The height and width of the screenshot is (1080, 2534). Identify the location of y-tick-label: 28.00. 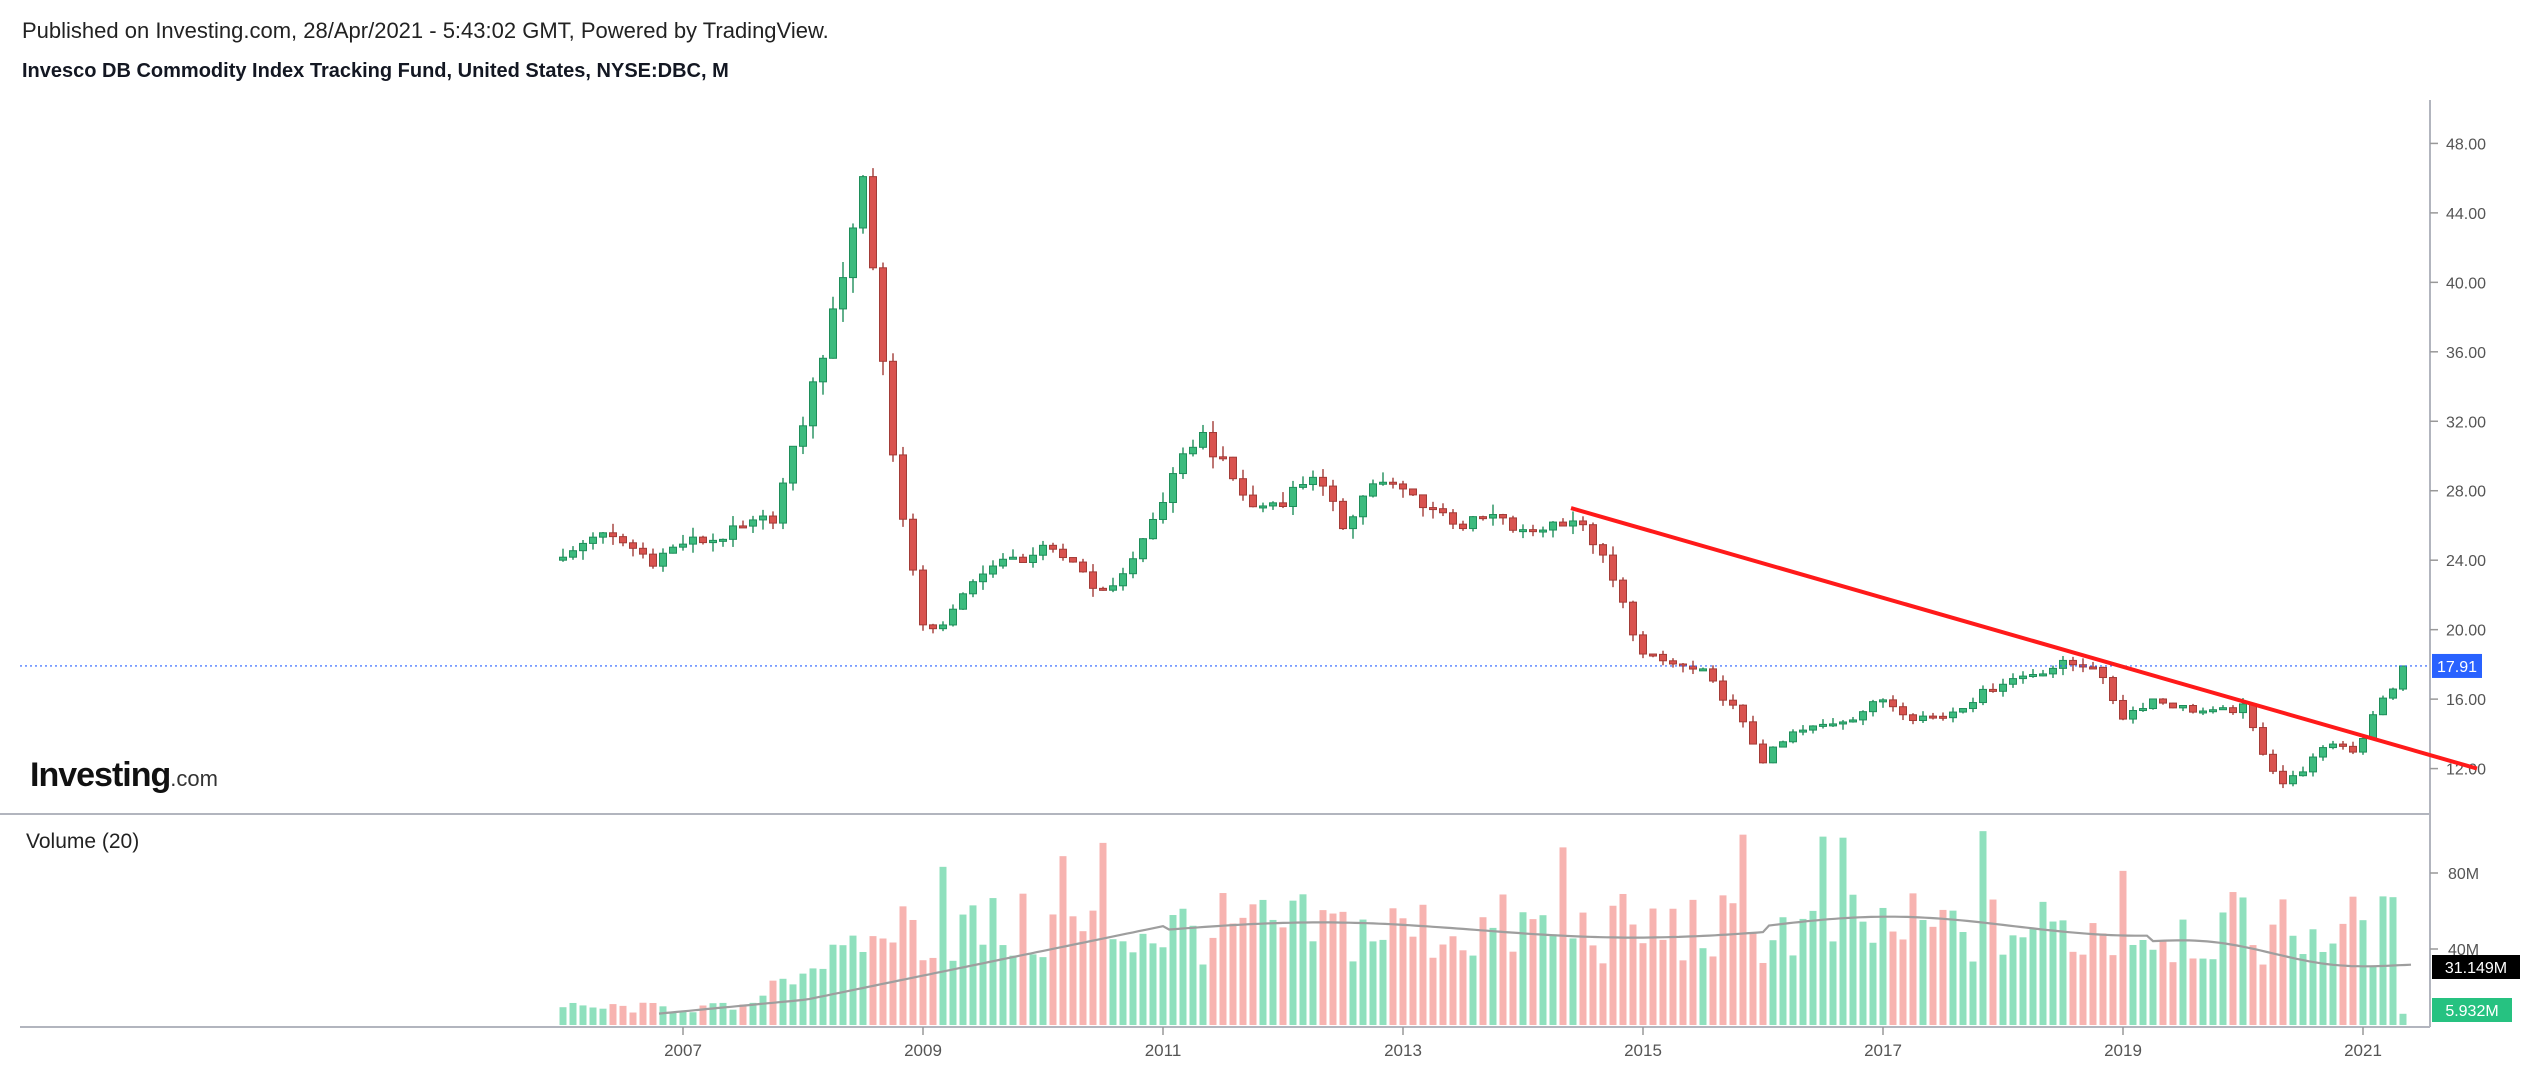
(2466, 492).